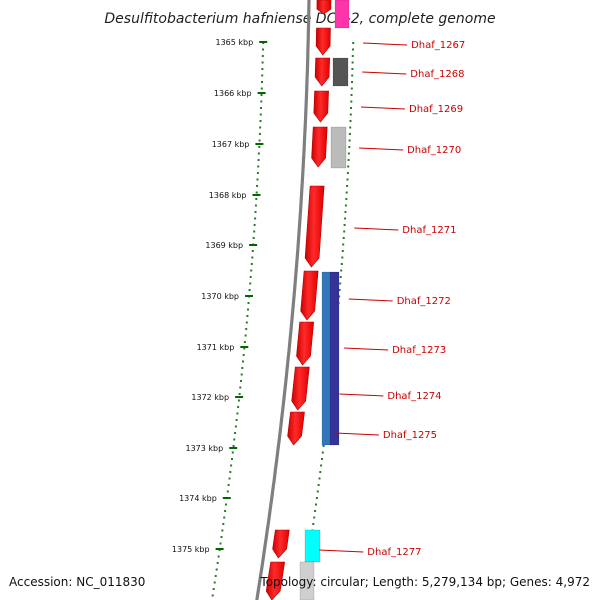 This screenshot has height=600, width=600. I want to click on gene-callout: Dhaf_1268, so click(413, 74).